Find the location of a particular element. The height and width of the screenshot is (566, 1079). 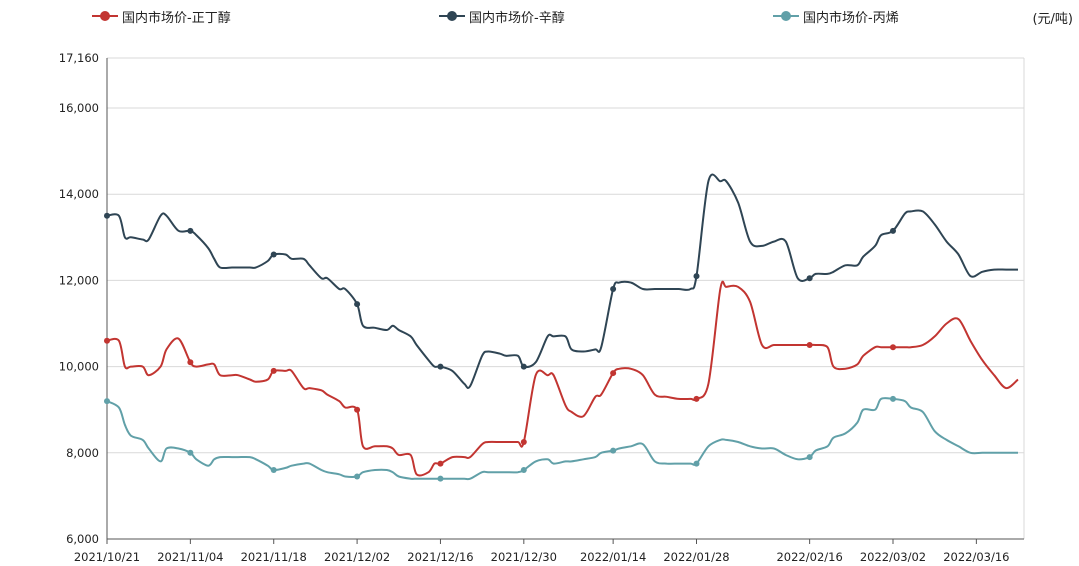

x-tick-label: 2022/01/14 is located at coordinates (613, 557).